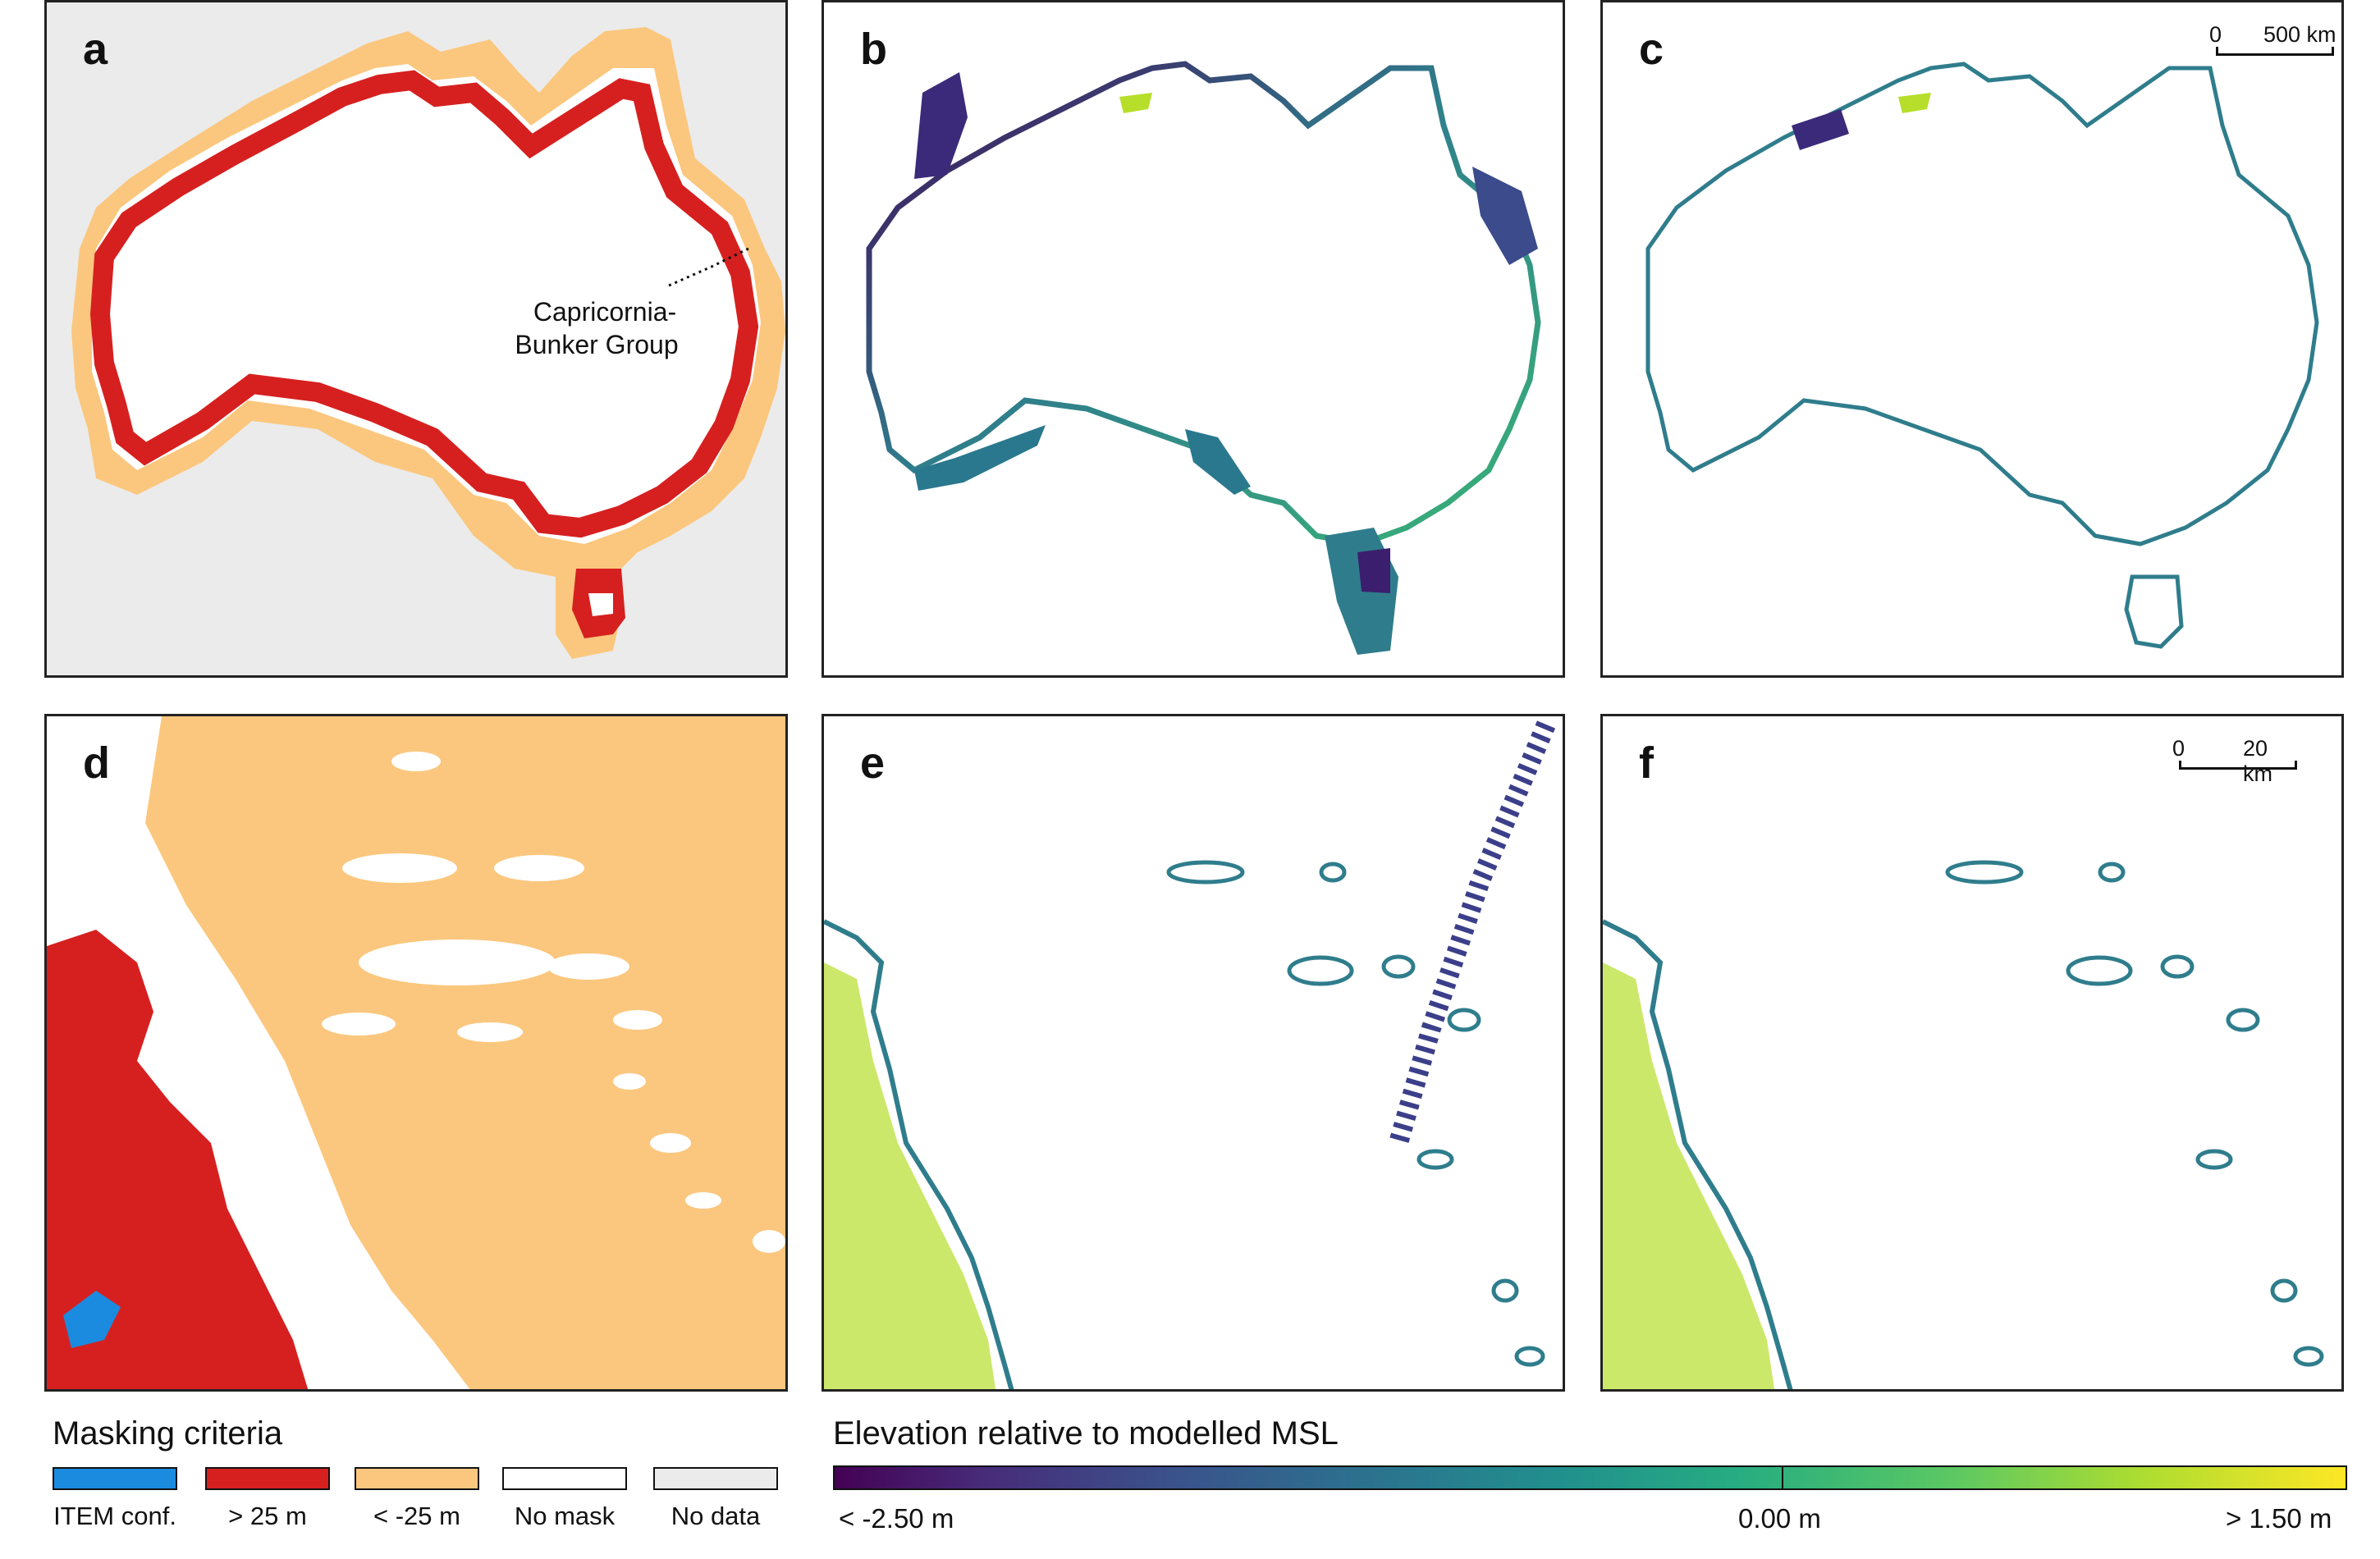  Describe the element at coordinates (600, 604) in the screenshot. I see `tasmania-no-mask` at that location.